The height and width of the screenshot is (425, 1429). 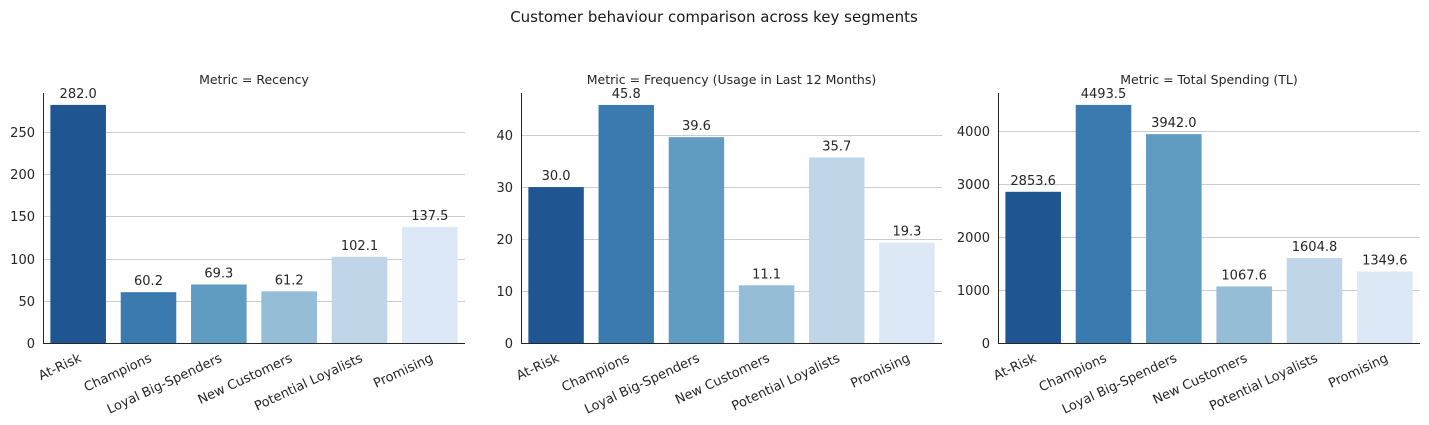 What do you see at coordinates (1033, 181) in the screenshot?
I see `data-label: 2853.6` at bounding box center [1033, 181].